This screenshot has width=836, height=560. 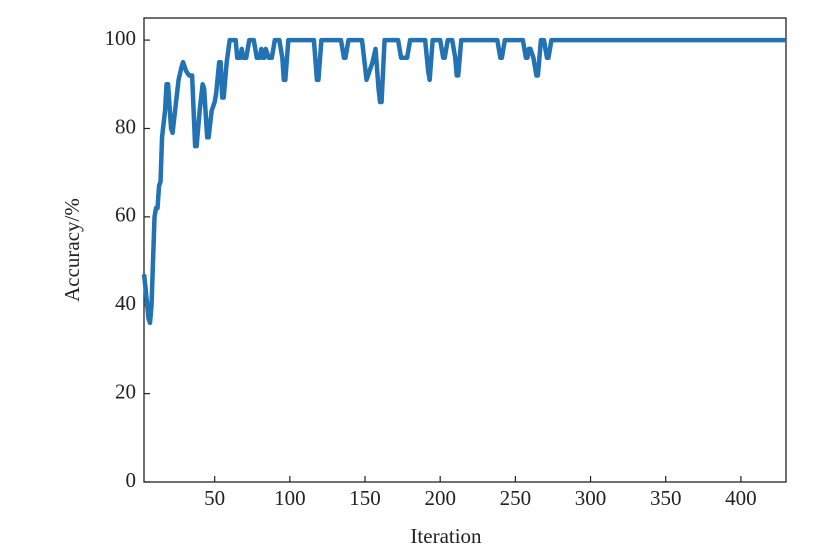 I want to click on x-tick-label: 350, so click(x=666, y=498).